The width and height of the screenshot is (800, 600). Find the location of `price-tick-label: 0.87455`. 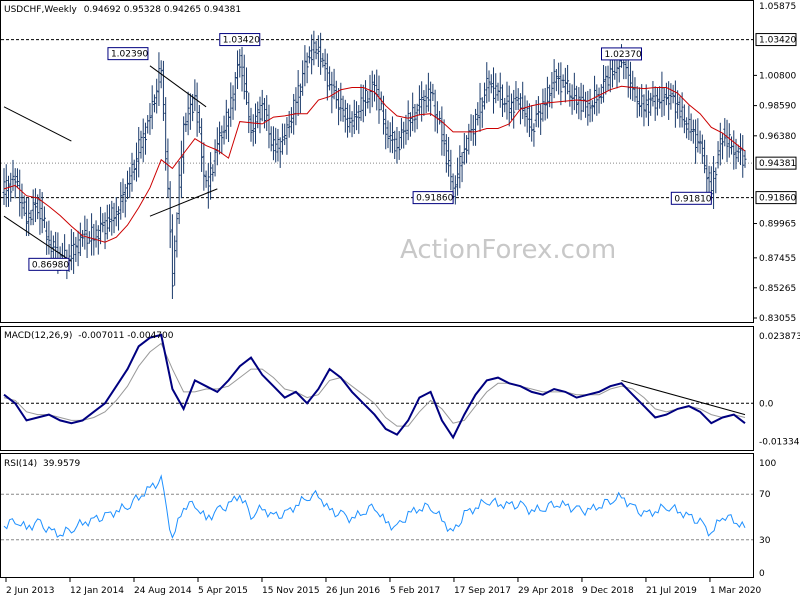

price-tick-label: 0.87455 is located at coordinates (774, 259).